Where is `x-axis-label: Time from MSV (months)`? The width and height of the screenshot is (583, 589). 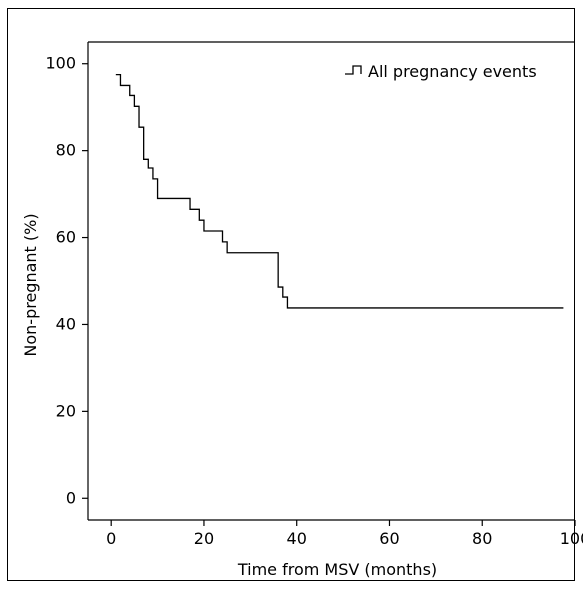 x-axis-label: Time from MSV (months) is located at coordinates (337, 569).